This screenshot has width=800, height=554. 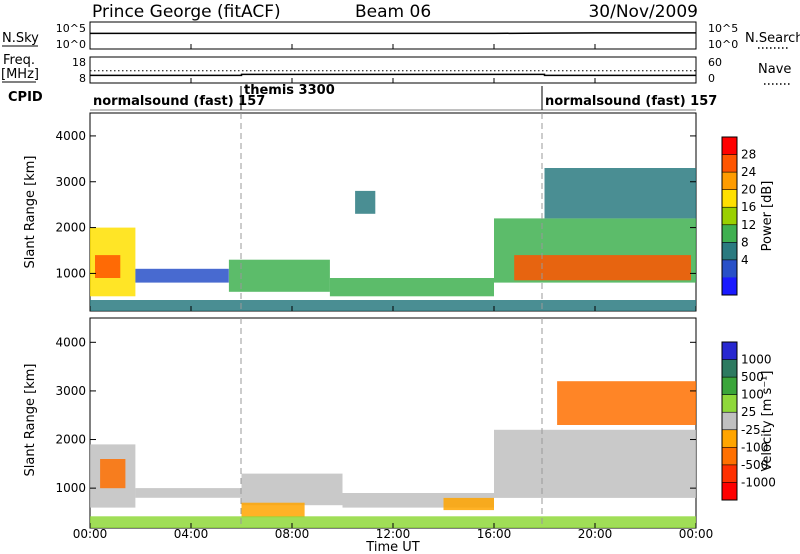 What do you see at coordinates (748, 207) in the screenshot?
I see `power-cbar-ticks-label-3: 16` at bounding box center [748, 207].